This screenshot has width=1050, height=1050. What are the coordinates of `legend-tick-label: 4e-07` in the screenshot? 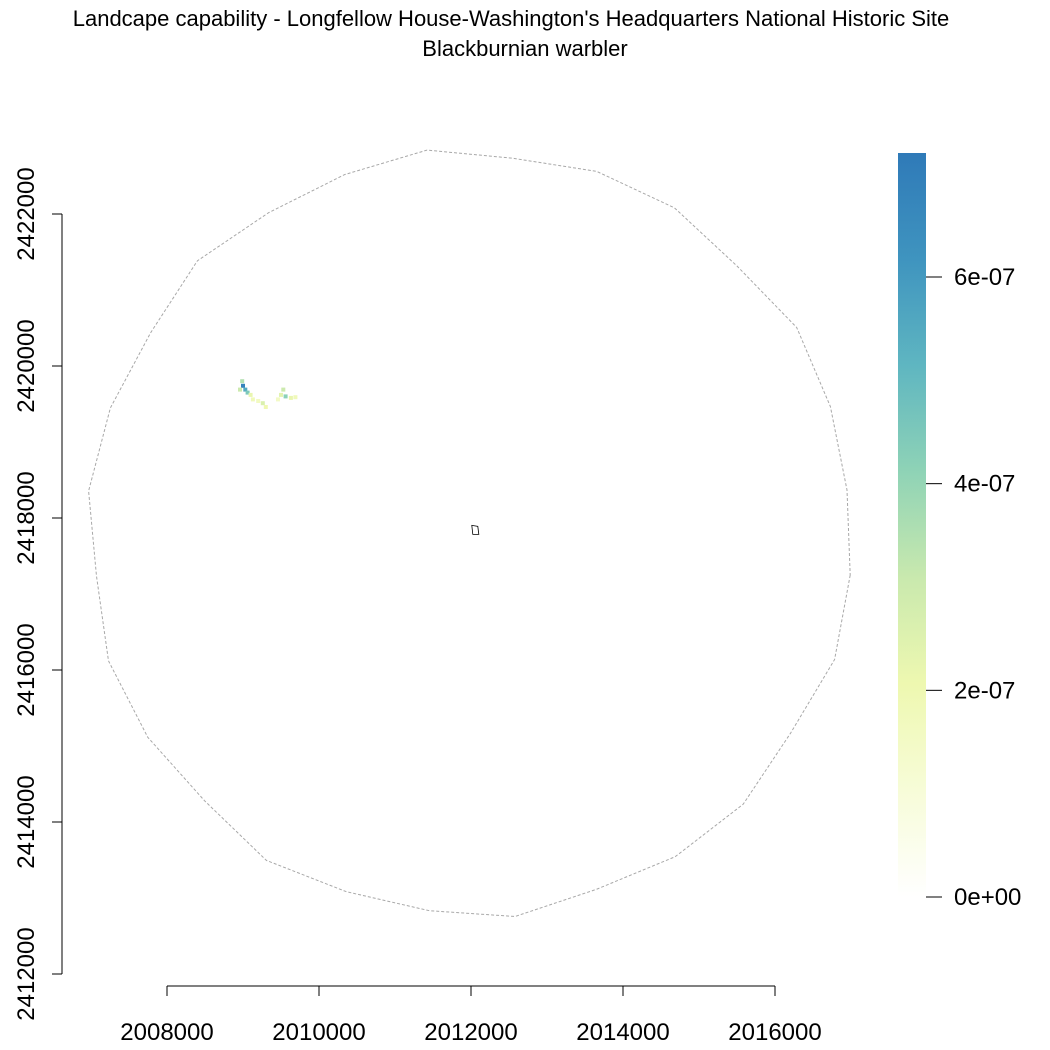 It's located at (984, 484).